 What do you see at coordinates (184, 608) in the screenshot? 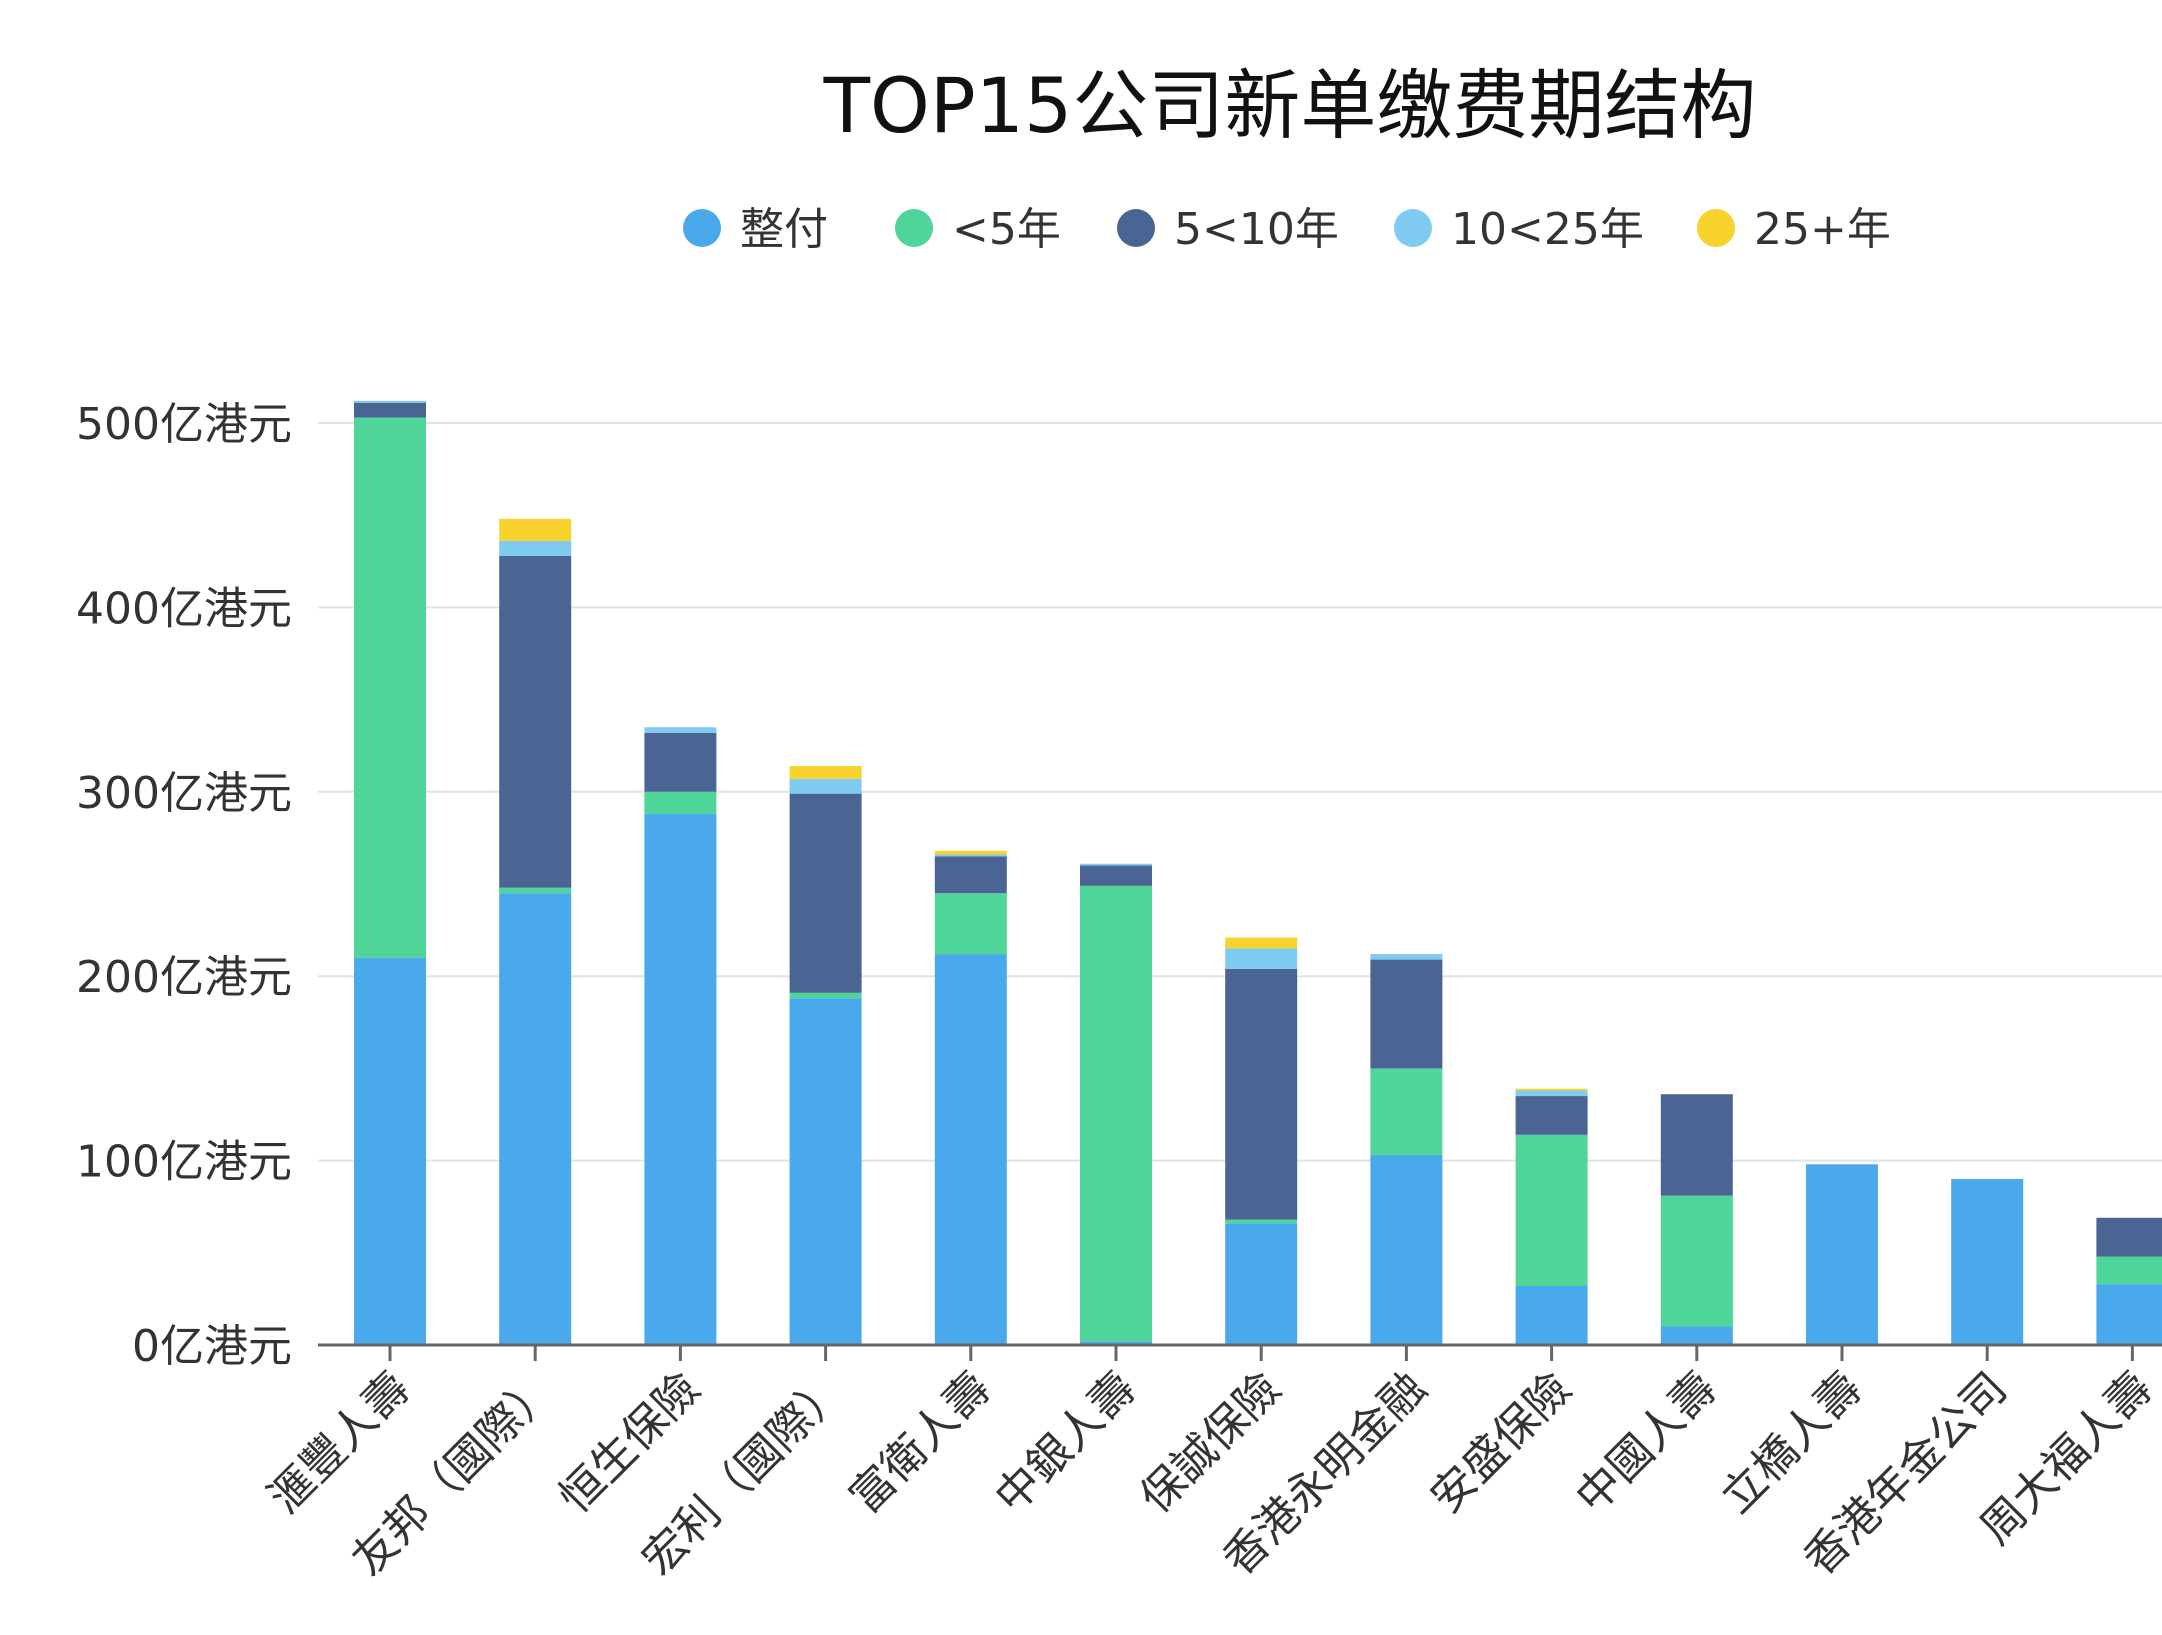
I see `y-tick-label: 400亿港元` at bounding box center [184, 608].